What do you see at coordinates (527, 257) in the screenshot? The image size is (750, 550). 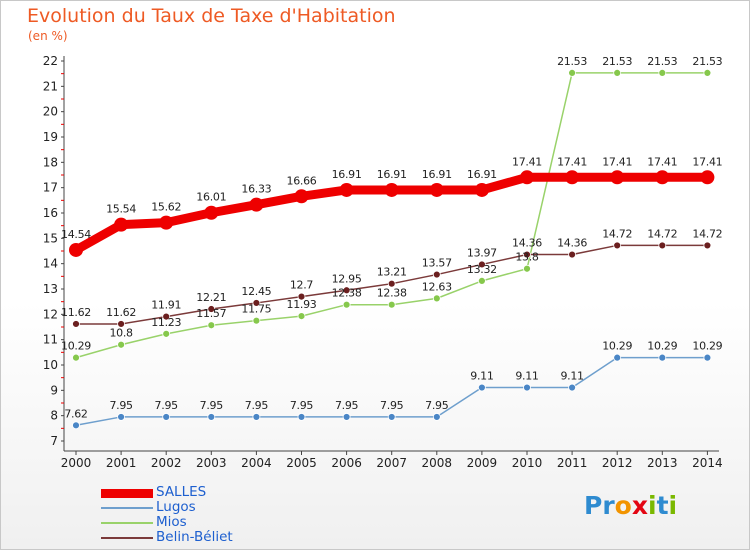 I see `data-label: 13.8` at bounding box center [527, 257].